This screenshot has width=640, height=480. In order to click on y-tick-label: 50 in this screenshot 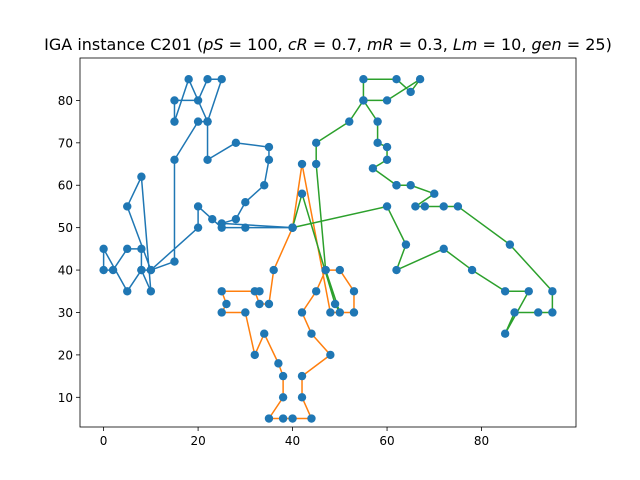, I will do `click(65, 228)`.